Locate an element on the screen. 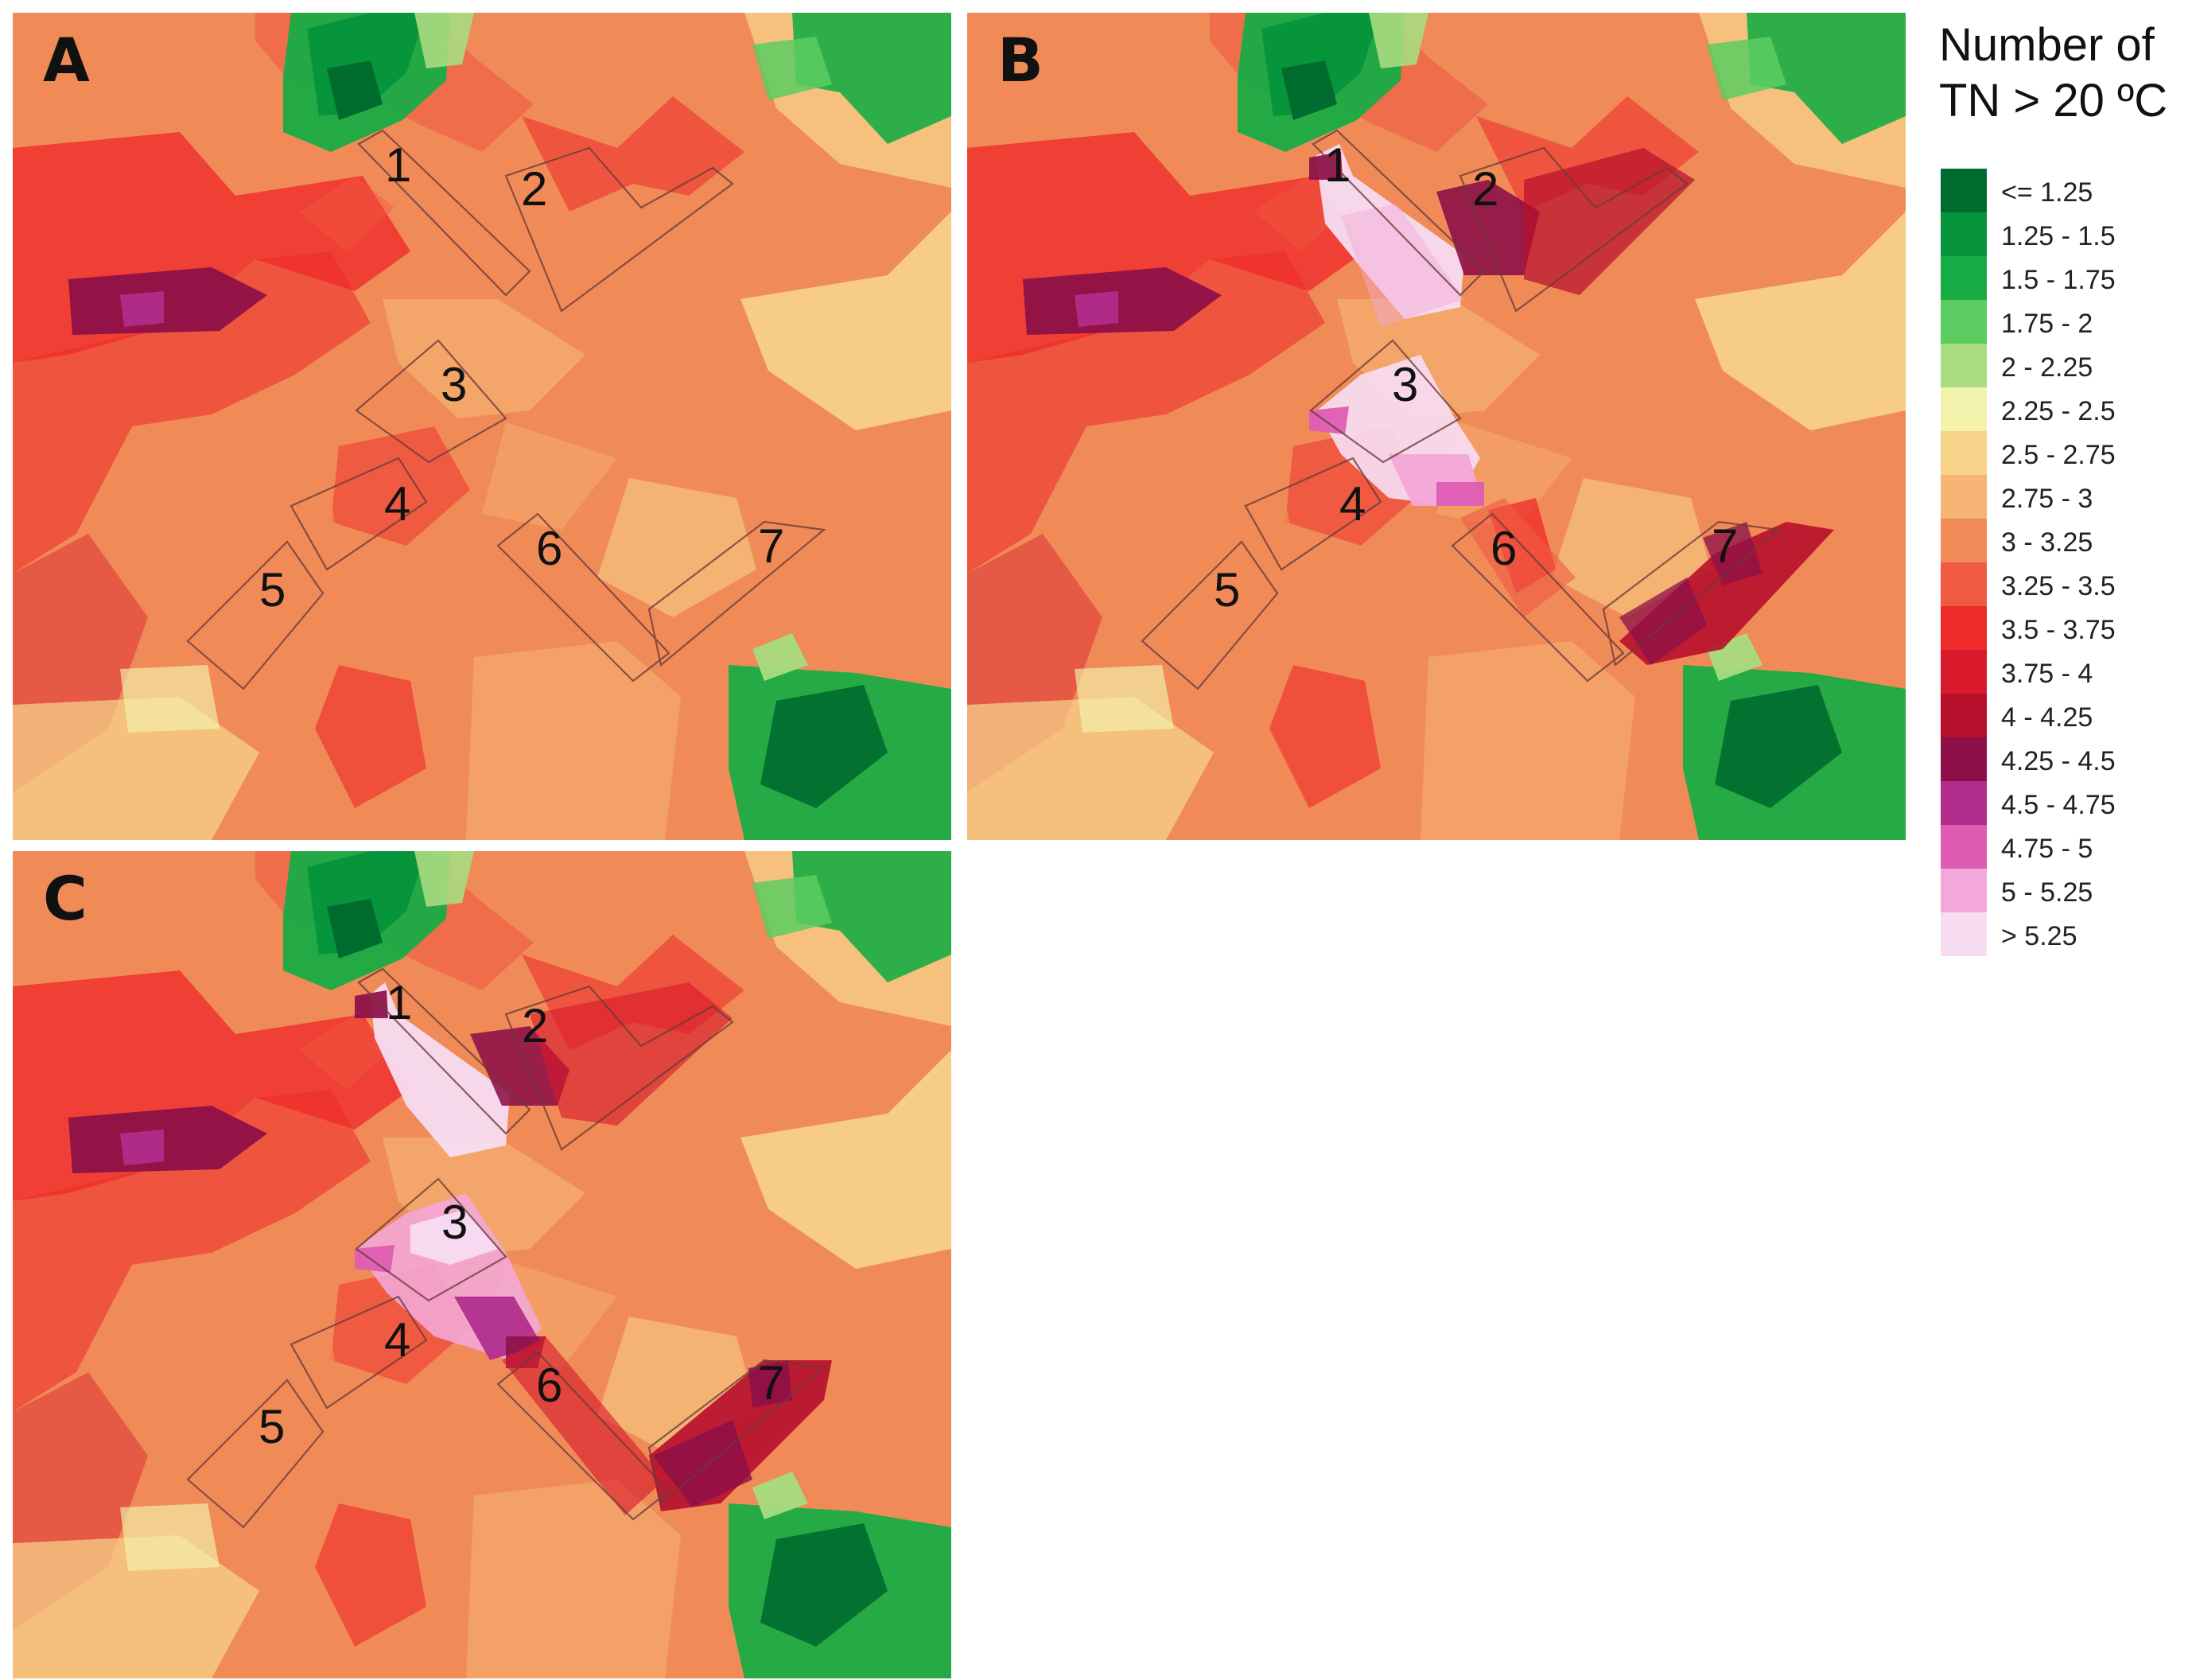 This screenshot has height=1680, width=2192. legend-label: 2.5 - 2.75 is located at coordinates (2058, 455).